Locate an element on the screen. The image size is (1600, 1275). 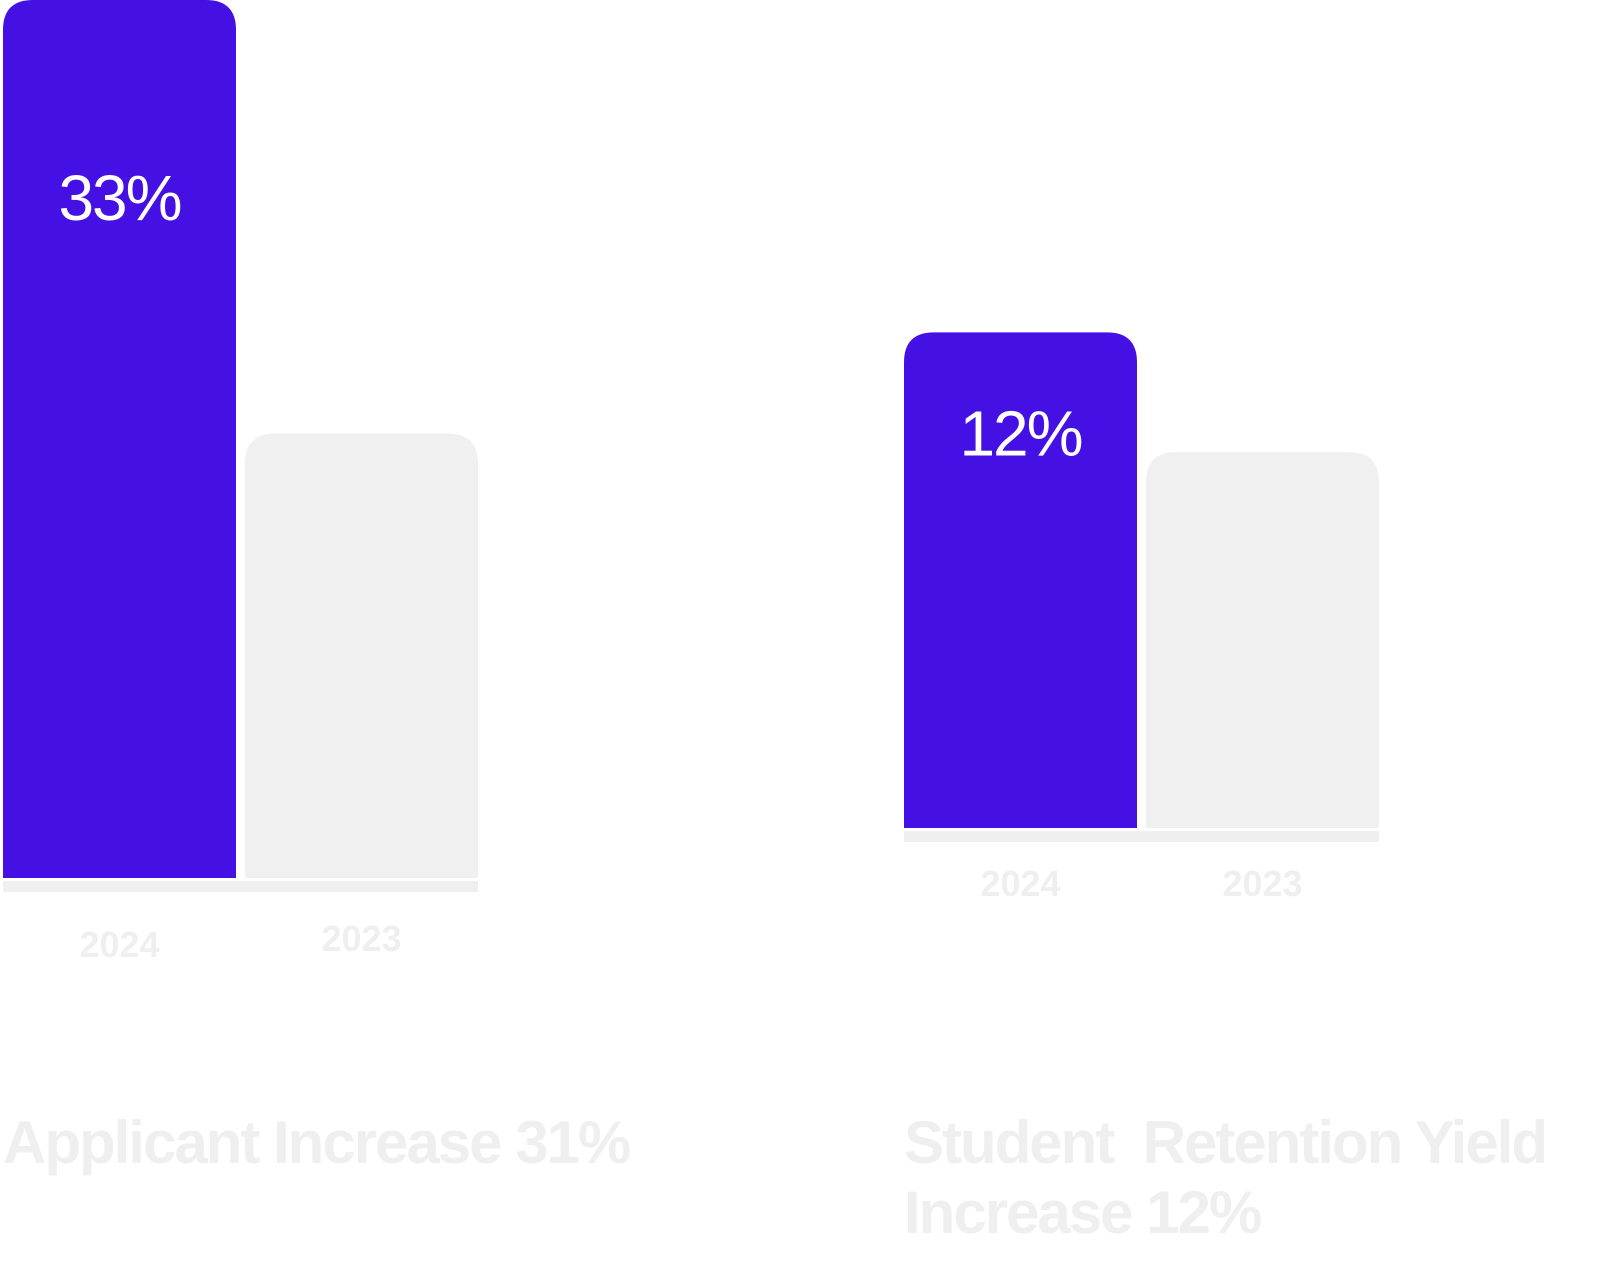
chart-1-value-label-2024: 33% is located at coordinates (119, 198).